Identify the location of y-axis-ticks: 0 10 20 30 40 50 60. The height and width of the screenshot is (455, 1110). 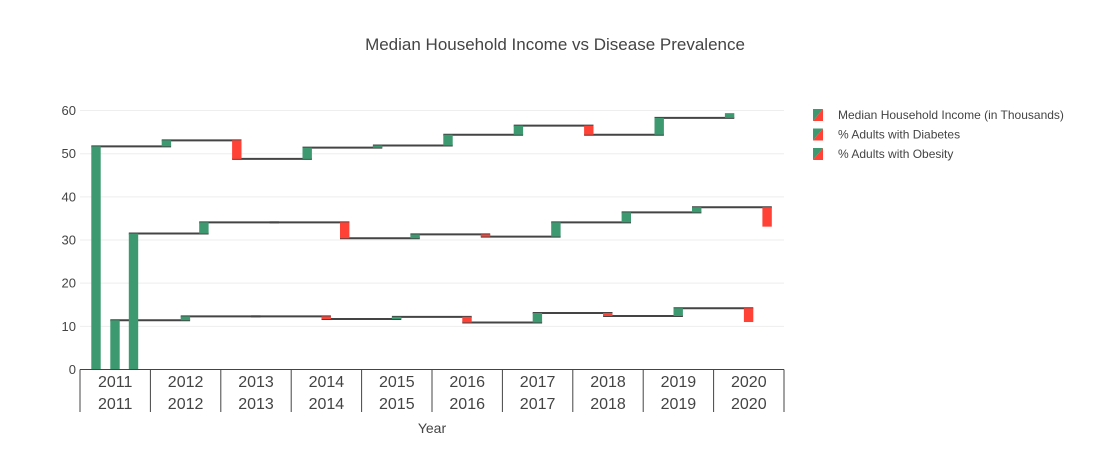
(69, 240).